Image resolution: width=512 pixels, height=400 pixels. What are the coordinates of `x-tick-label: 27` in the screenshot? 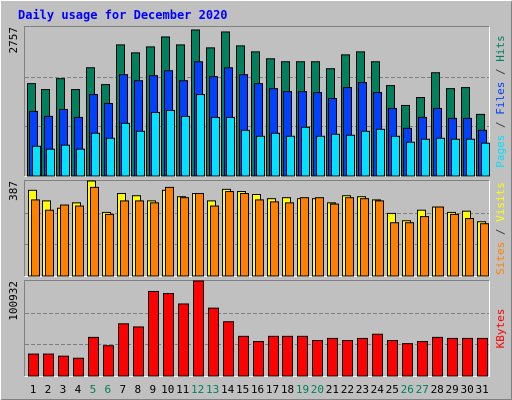 It's located at (422, 389).